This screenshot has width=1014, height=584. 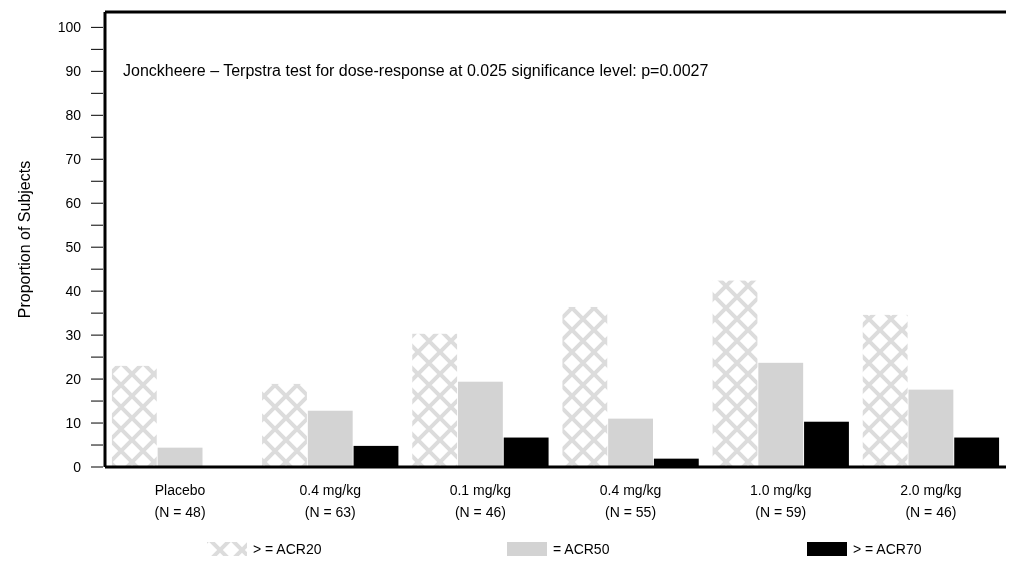 What do you see at coordinates (77, 466) in the screenshot?
I see `y-tick-label: 0` at bounding box center [77, 466].